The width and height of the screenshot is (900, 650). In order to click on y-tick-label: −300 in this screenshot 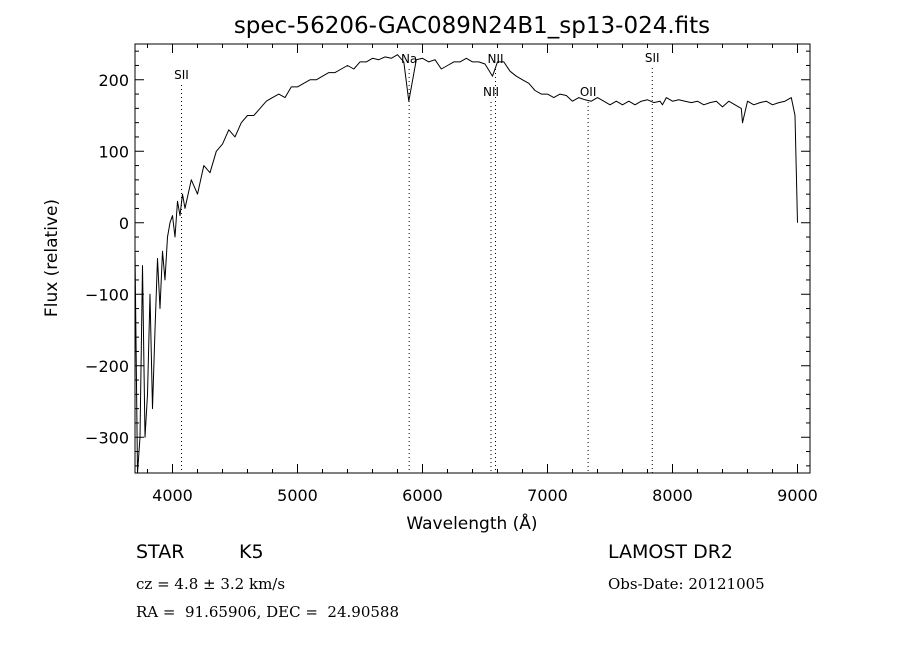, I will do `click(107, 437)`.